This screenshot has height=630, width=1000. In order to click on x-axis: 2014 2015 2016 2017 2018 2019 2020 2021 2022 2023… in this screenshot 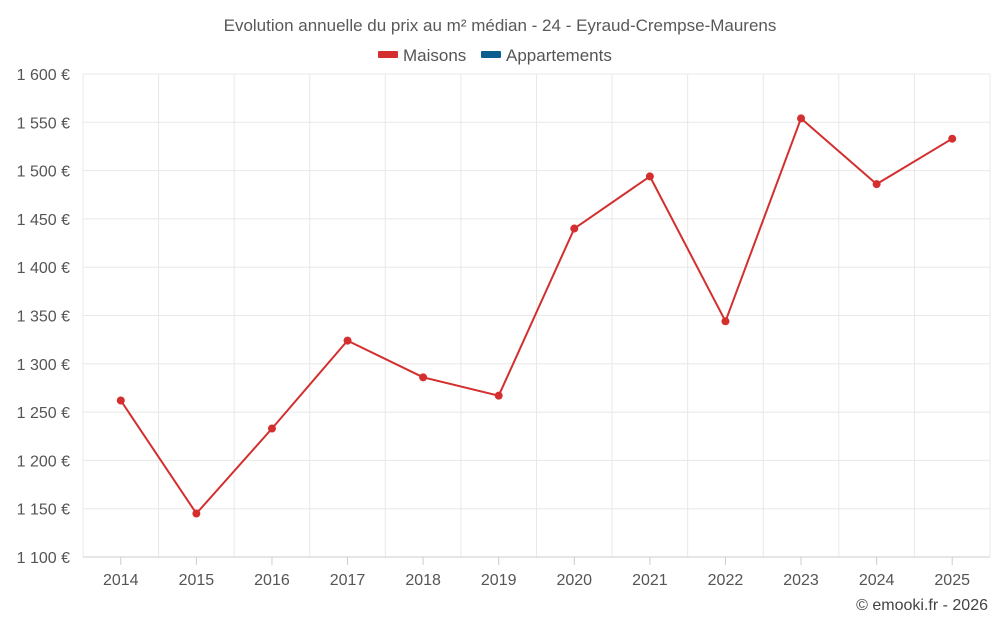, I will do `click(536, 572)`.